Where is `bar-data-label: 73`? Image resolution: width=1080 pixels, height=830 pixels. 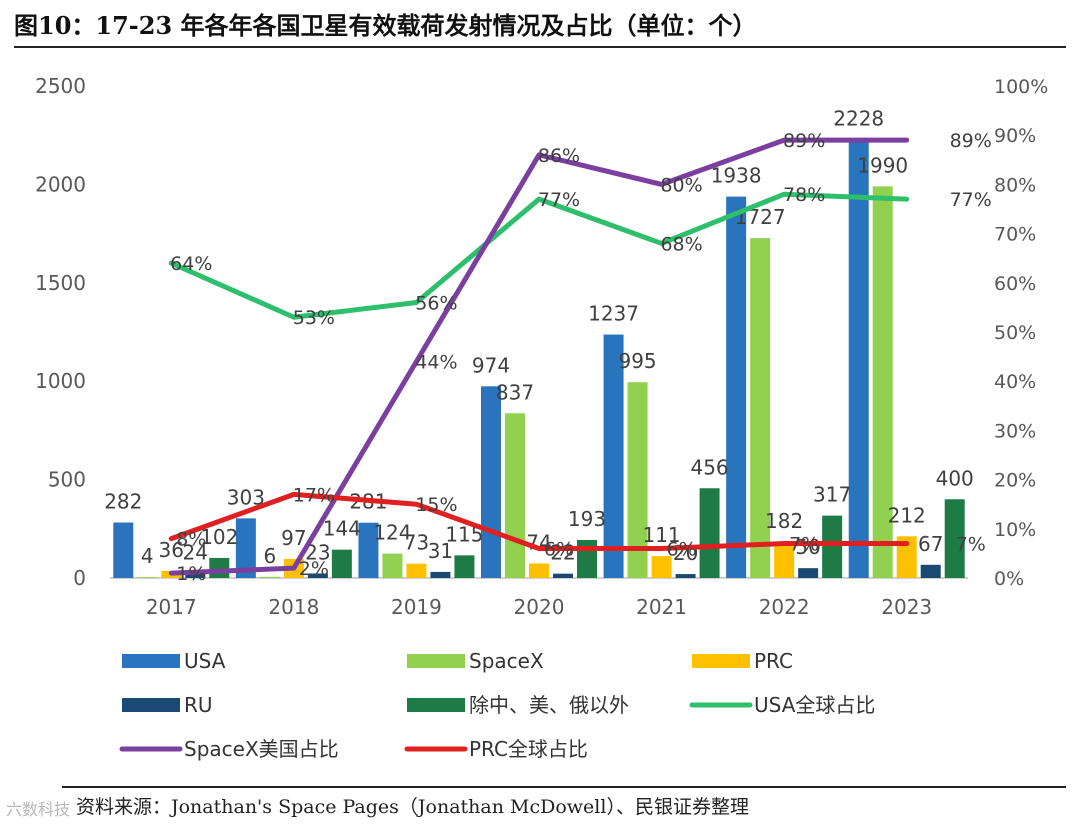 bar-data-label: 73 is located at coordinates (416, 543).